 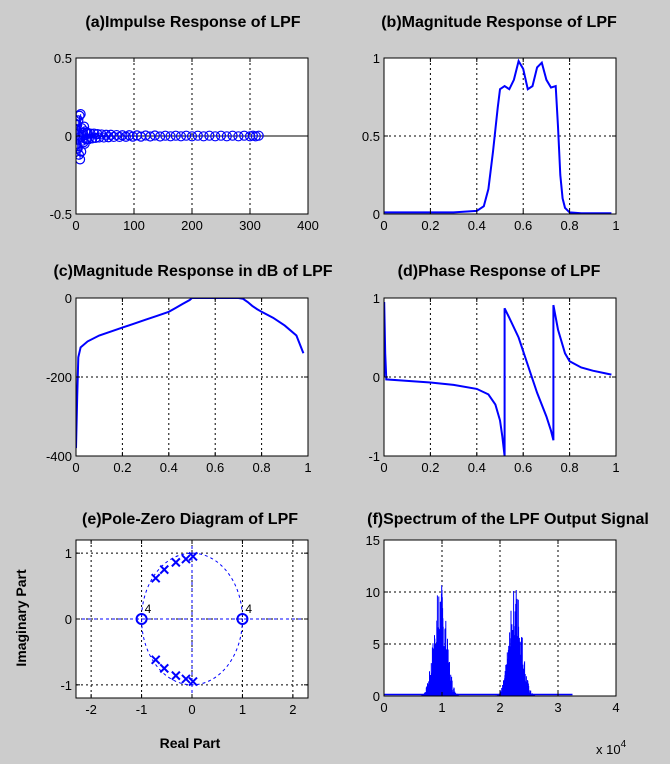 What do you see at coordinates (66, 685) in the screenshot?
I see `panel-e-ytick-label-0: -1` at bounding box center [66, 685].